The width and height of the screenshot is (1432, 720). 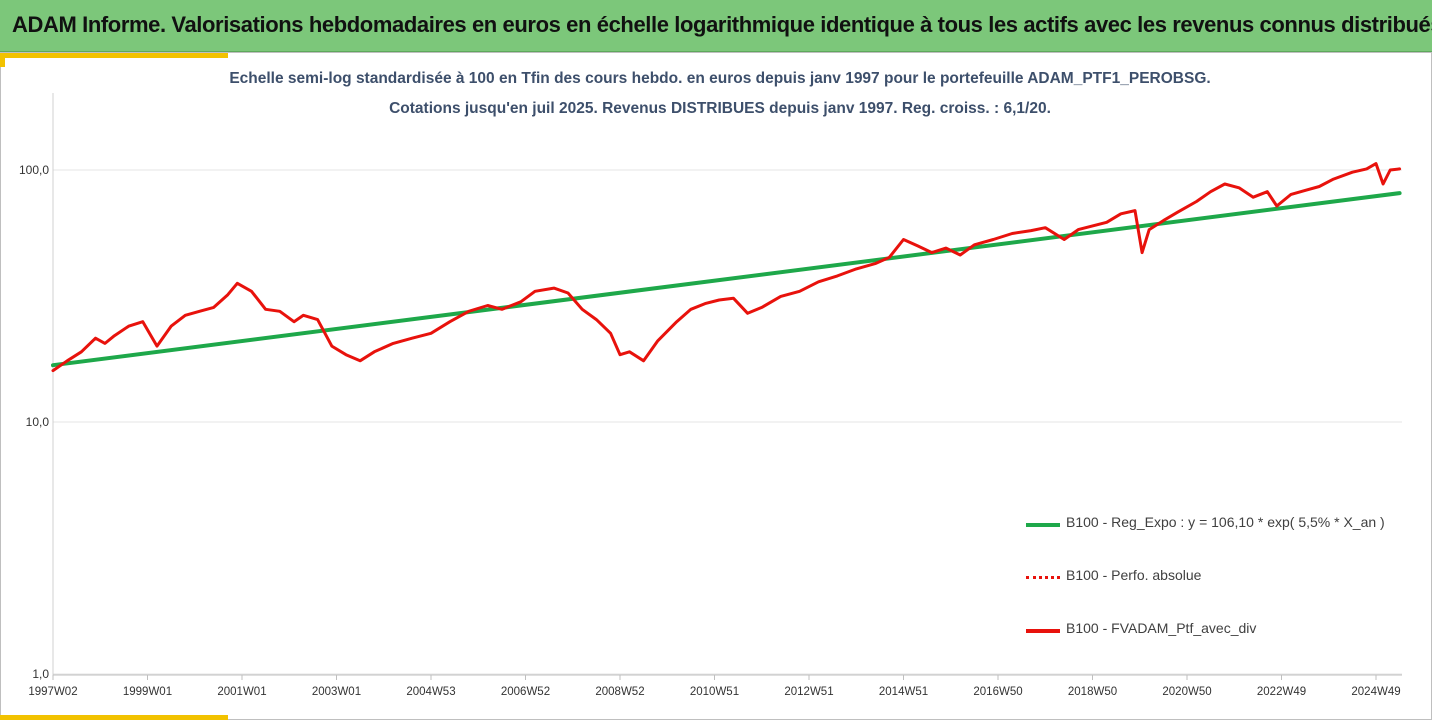 What do you see at coordinates (38, 422) in the screenshot?
I see `y-tick-label: 10,0` at bounding box center [38, 422].